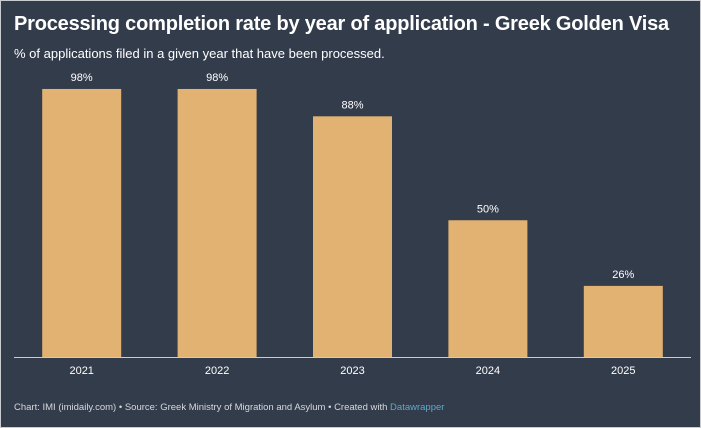 The image size is (701, 428). I want to click on bar-2025, so click(623, 321).